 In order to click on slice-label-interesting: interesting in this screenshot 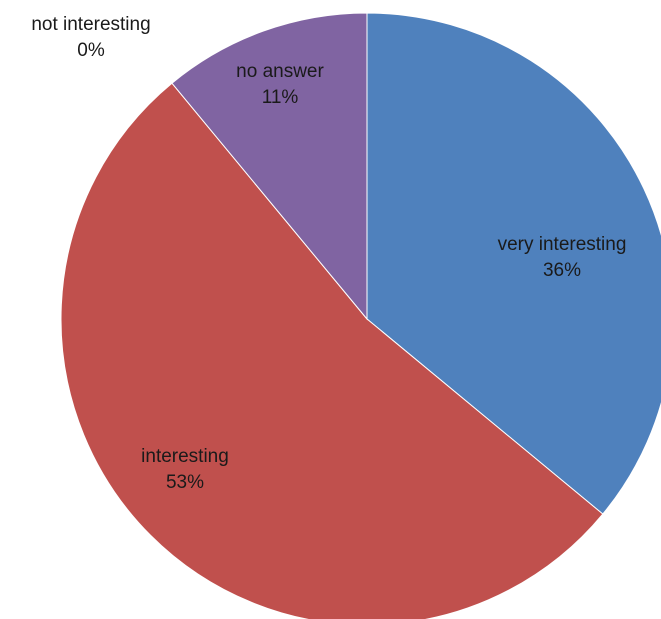, I will do `click(185, 456)`.